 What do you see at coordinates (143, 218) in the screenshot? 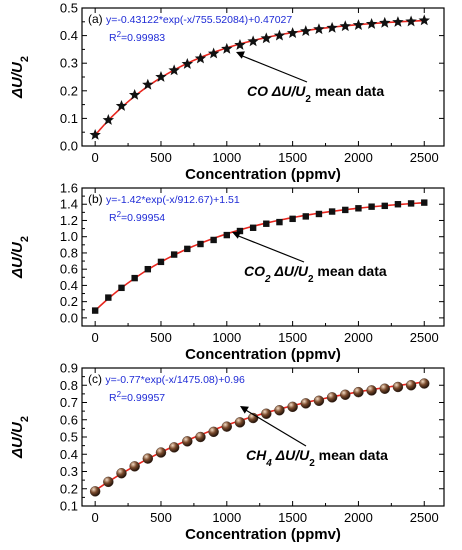
I see `r-squared-value: =0.99954` at bounding box center [143, 218].